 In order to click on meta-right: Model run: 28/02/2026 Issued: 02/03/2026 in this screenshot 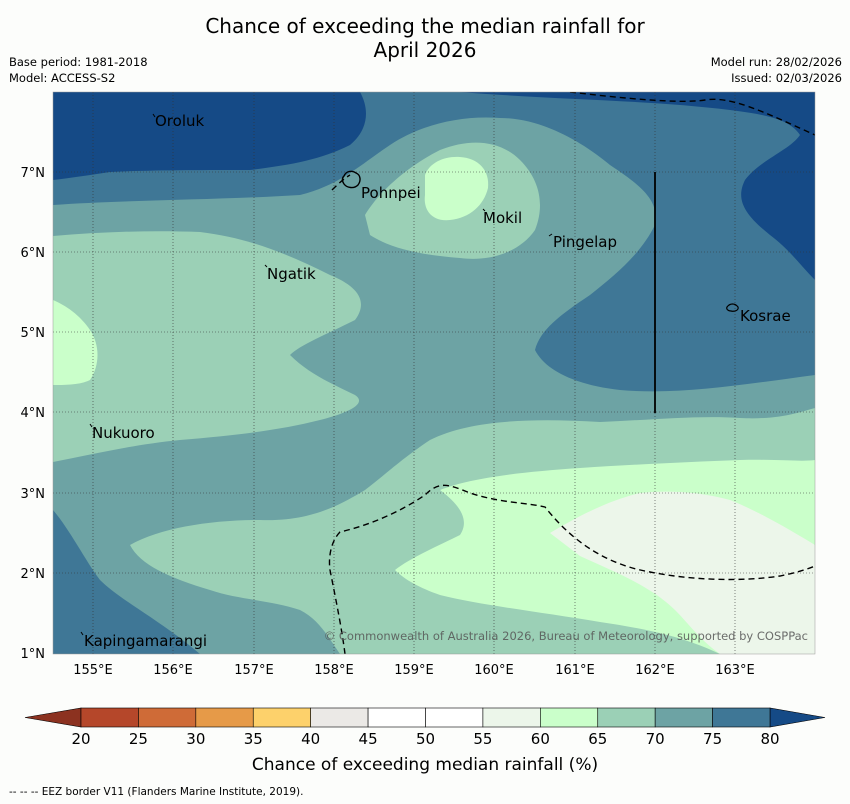, I will do `click(776, 70)`.